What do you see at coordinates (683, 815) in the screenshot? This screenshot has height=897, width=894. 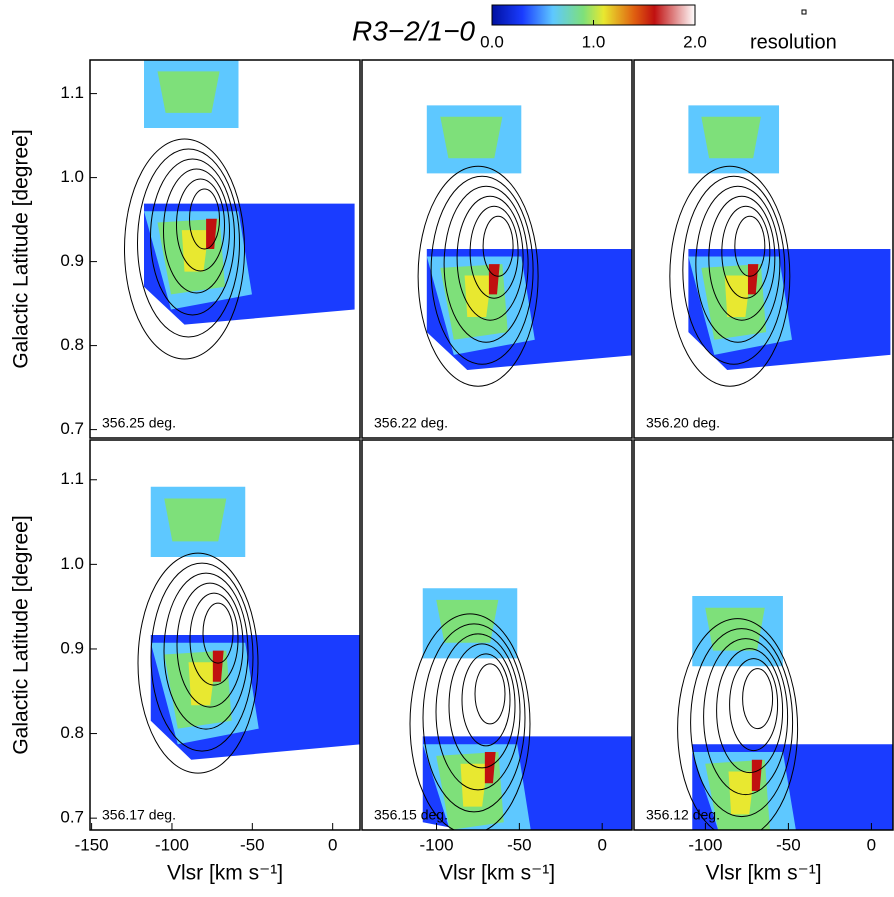 I see `panel-label: 356.12 deg.` at bounding box center [683, 815].